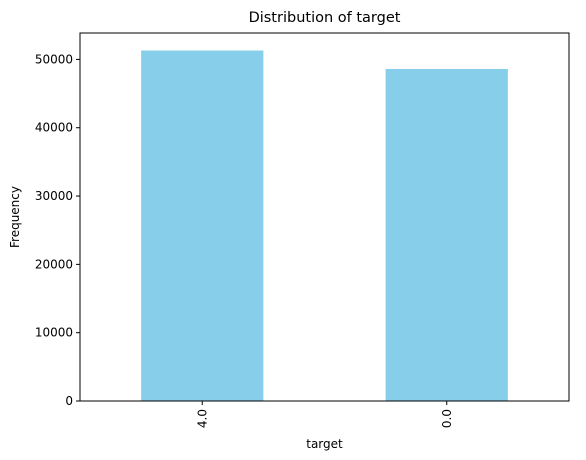  I want to click on y-tick-label: 30000, so click(54, 196).